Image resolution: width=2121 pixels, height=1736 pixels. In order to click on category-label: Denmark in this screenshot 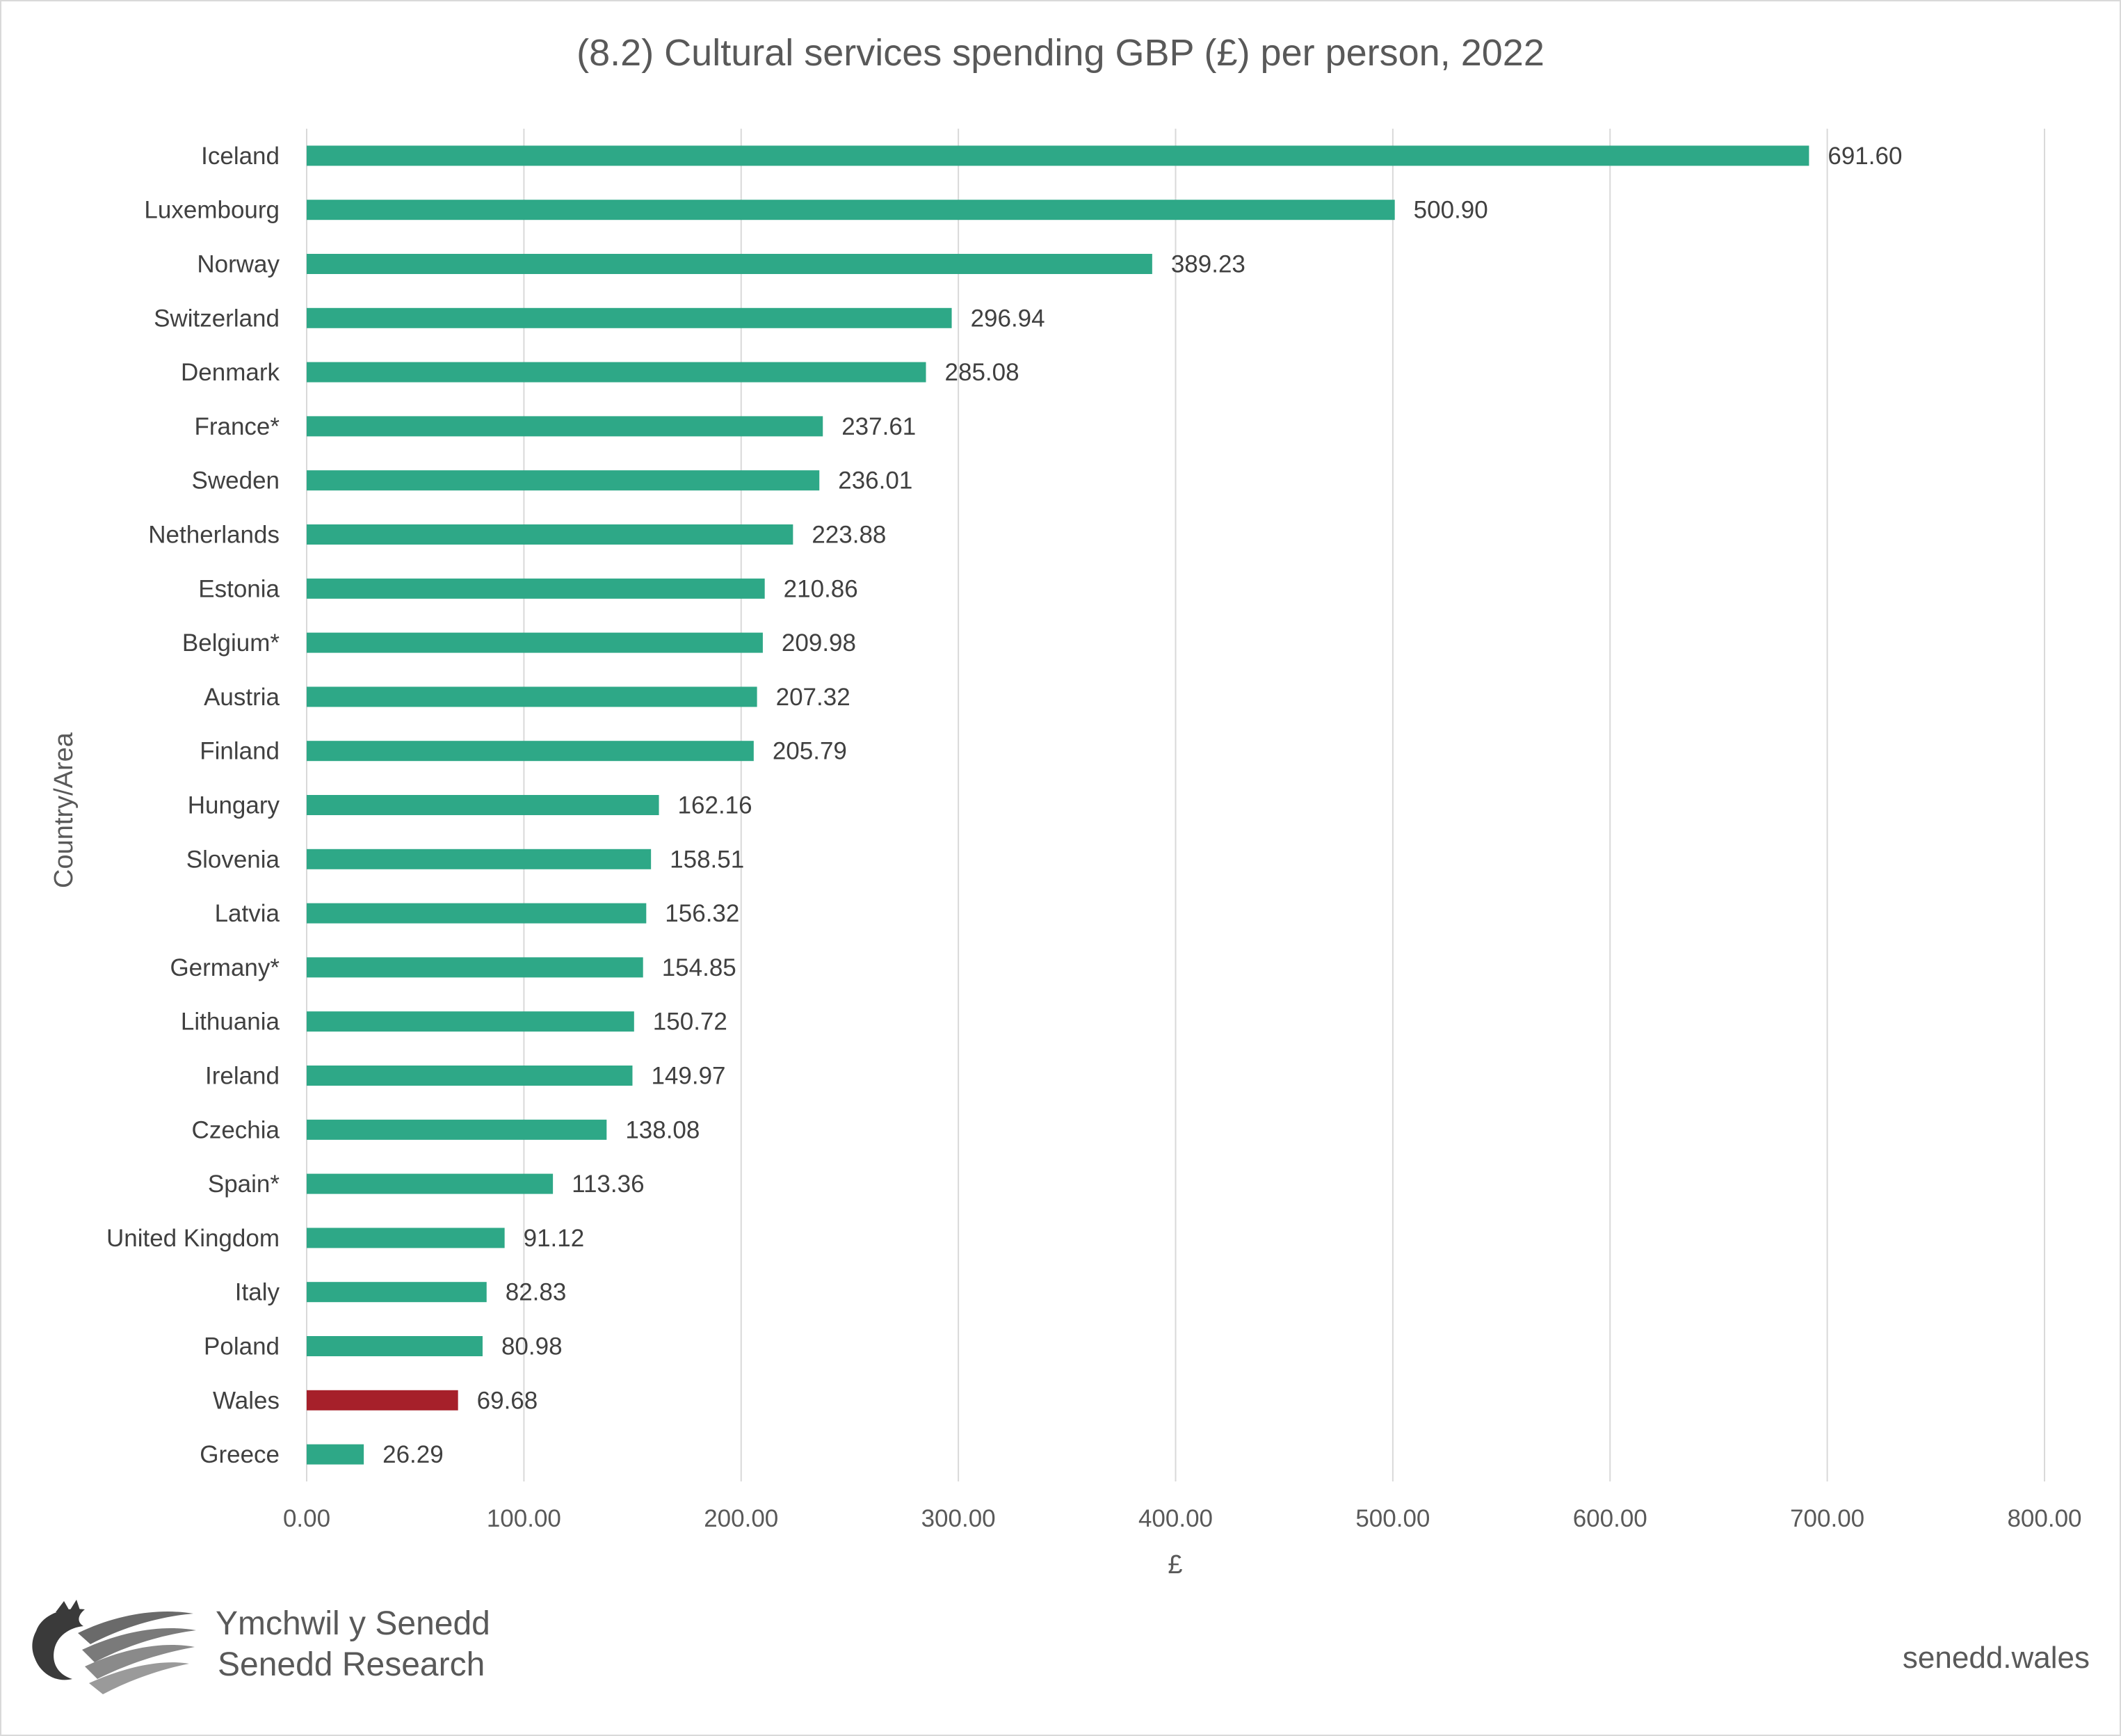, I will do `click(230, 372)`.